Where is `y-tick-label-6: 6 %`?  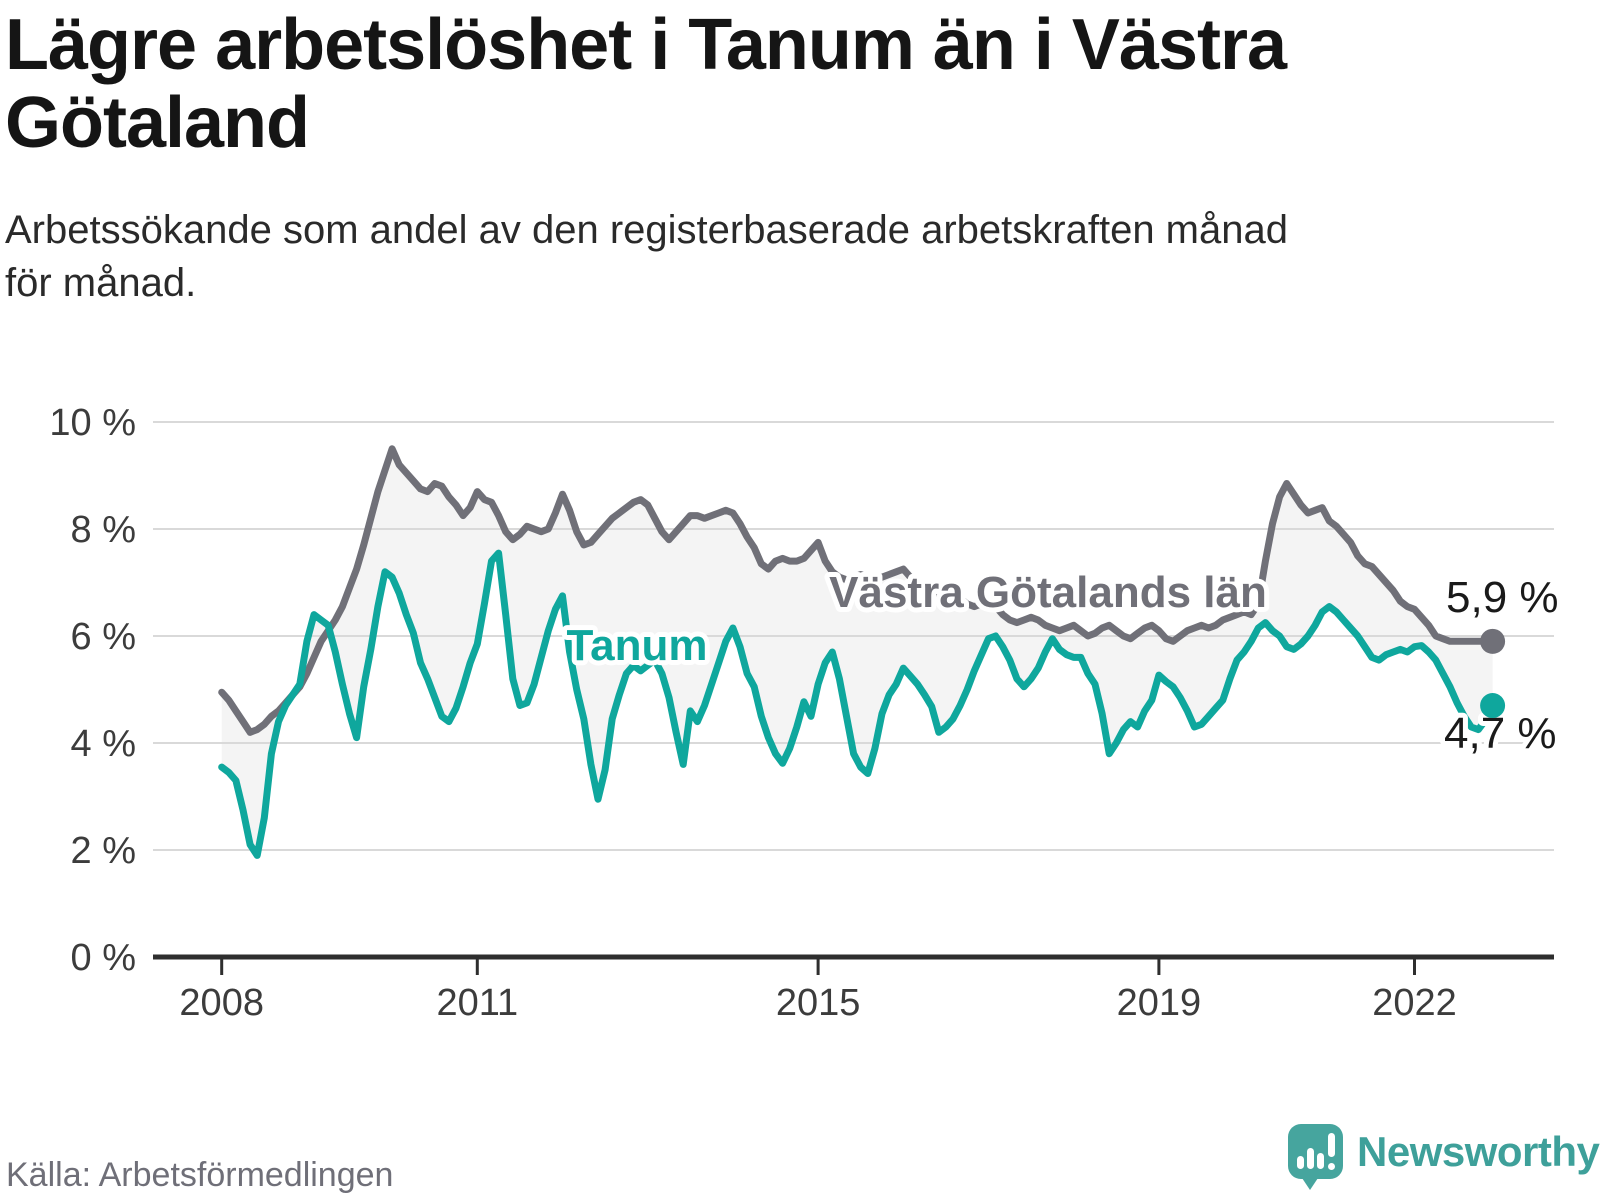 y-tick-label-6: 6 % is located at coordinates (103, 637).